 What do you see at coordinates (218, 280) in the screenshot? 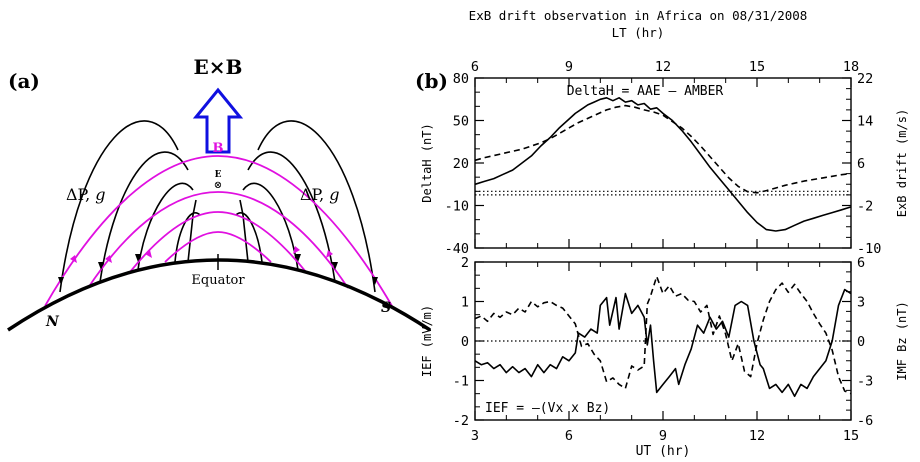
I see `equator-label: Equator` at bounding box center [218, 280].